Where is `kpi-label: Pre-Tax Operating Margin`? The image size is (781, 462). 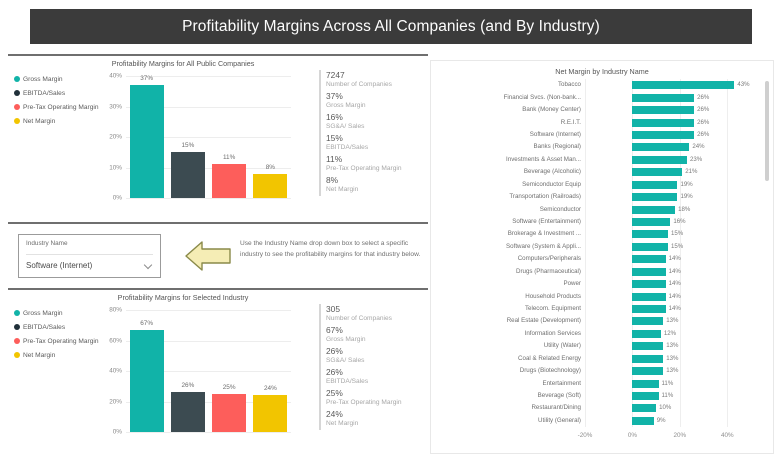 kpi-label: Pre-Tax Operating Margin is located at coordinates (364, 168).